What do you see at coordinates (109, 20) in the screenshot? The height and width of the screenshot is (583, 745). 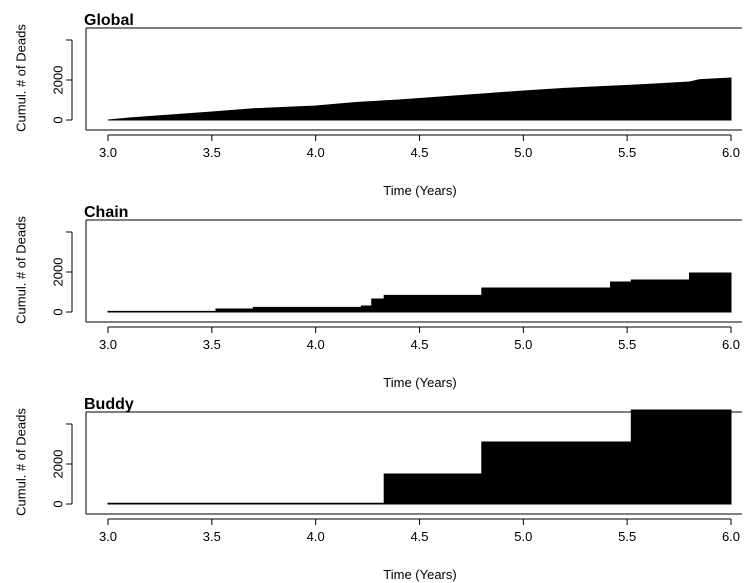 I see `panel-title: Global` at bounding box center [109, 20].